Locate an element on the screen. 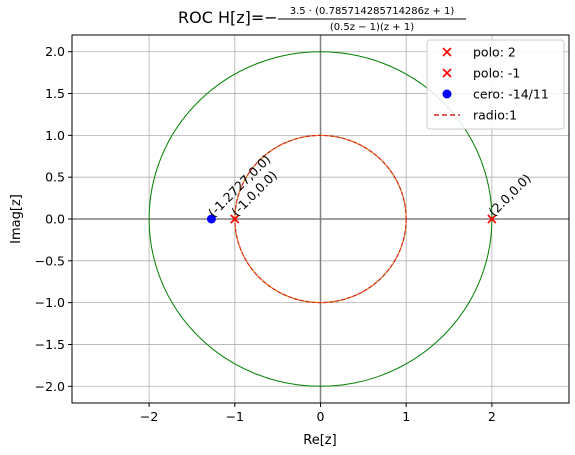  title-numerator: 3.5 · (0.785714285714286z + 1) is located at coordinates (372, 11).